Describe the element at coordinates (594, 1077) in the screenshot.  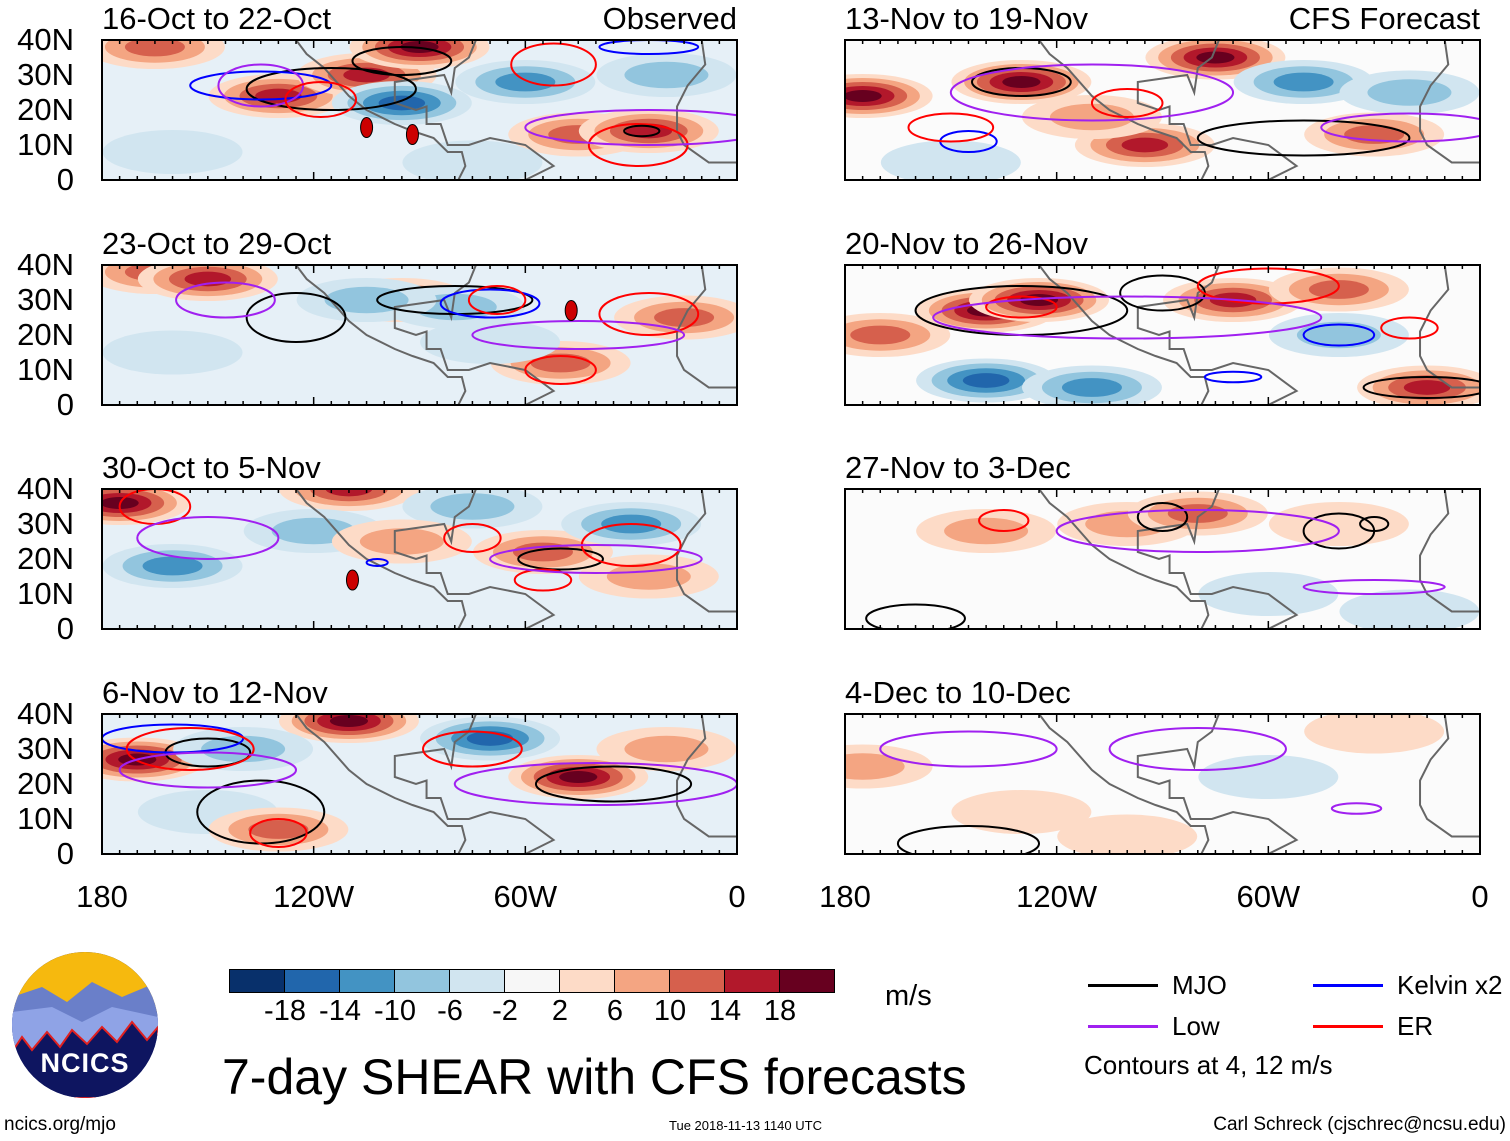
I see `figure-title: 7-day SHEAR with CFS forecasts` at that location.